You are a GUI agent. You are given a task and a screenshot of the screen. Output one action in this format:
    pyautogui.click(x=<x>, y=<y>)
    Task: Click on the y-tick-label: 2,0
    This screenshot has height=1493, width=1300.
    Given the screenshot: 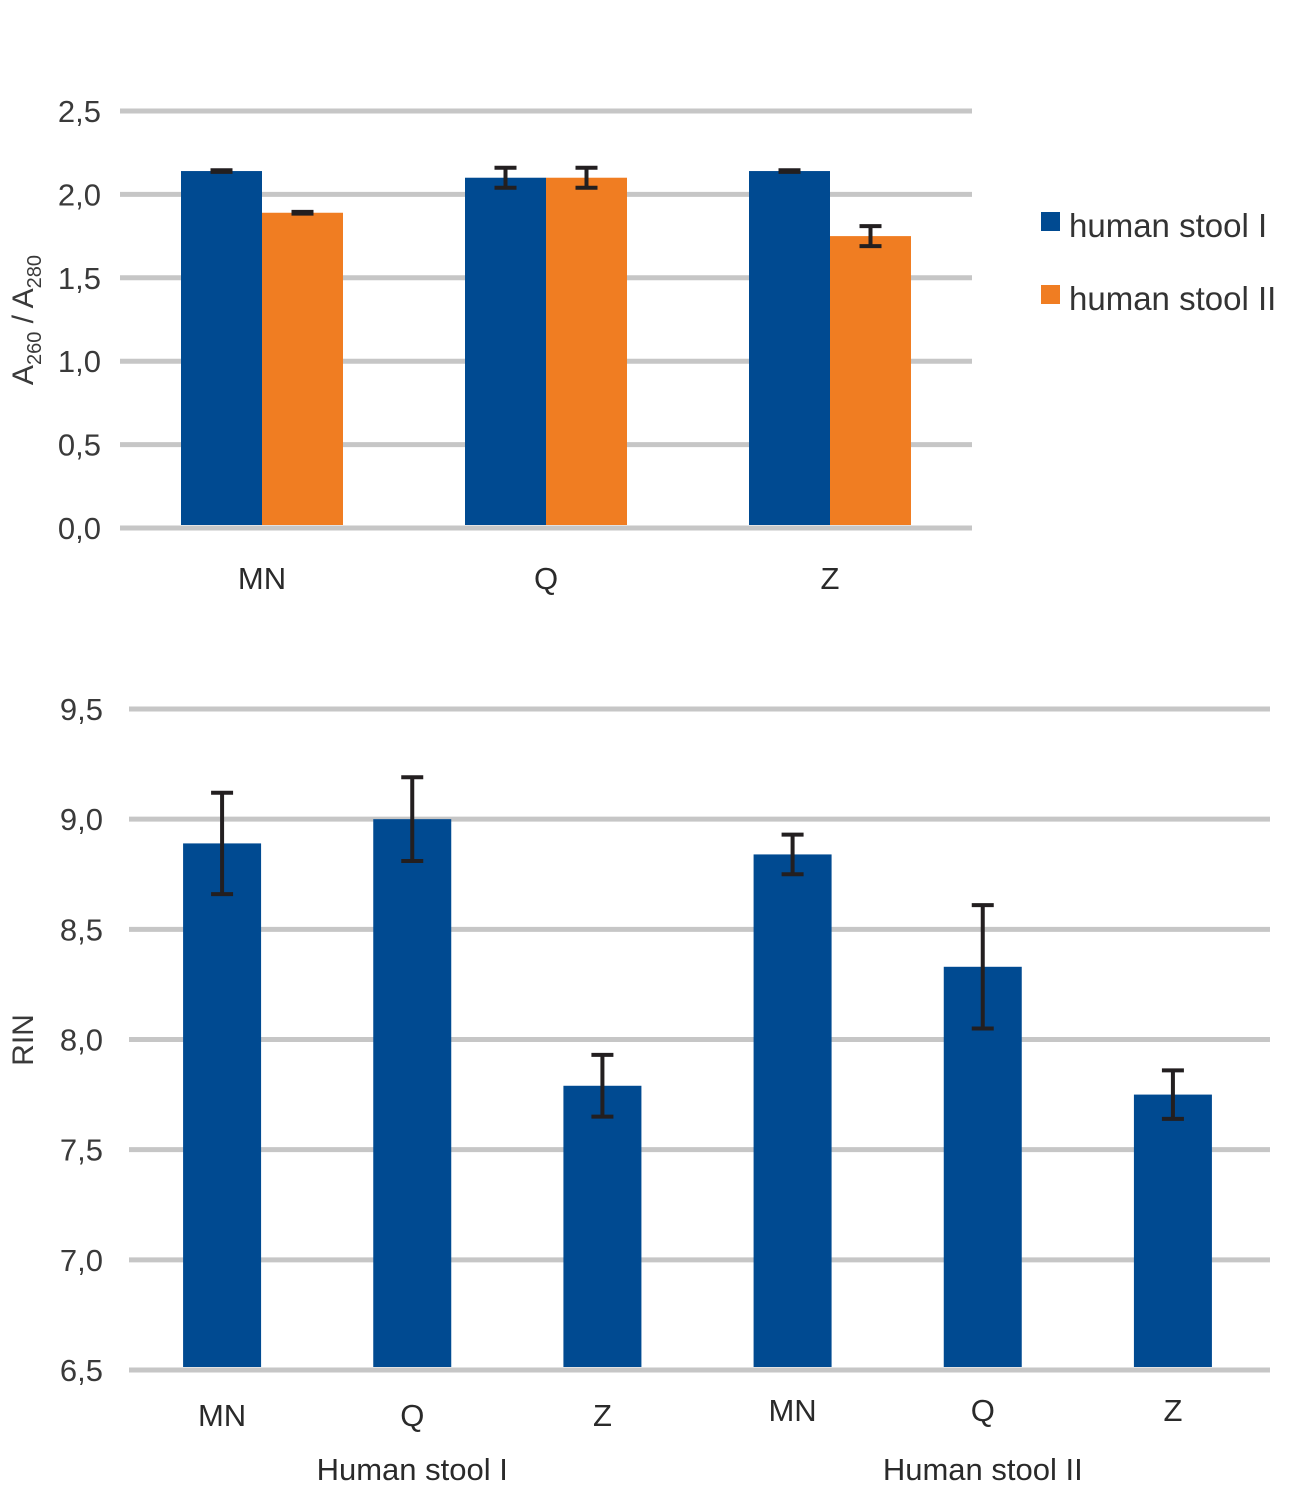 What is the action you would take?
    pyautogui.click(x=79, y=194)
    